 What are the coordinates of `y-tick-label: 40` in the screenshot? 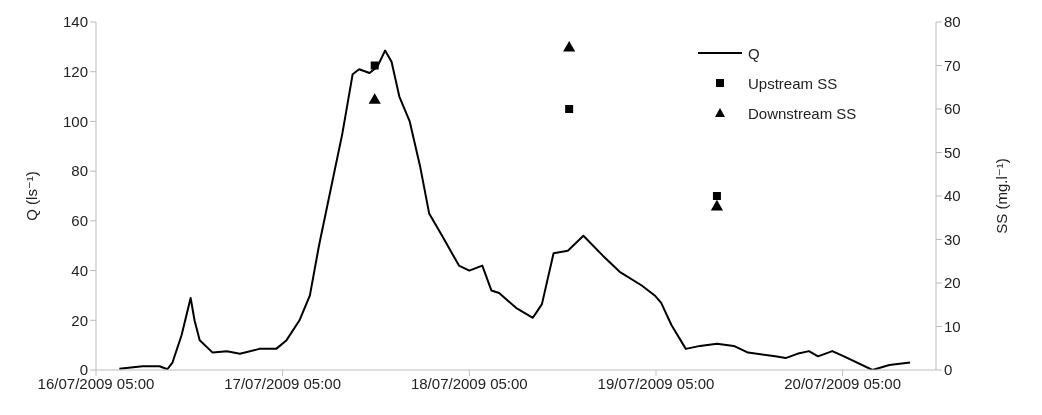 It's located at (79, 270).